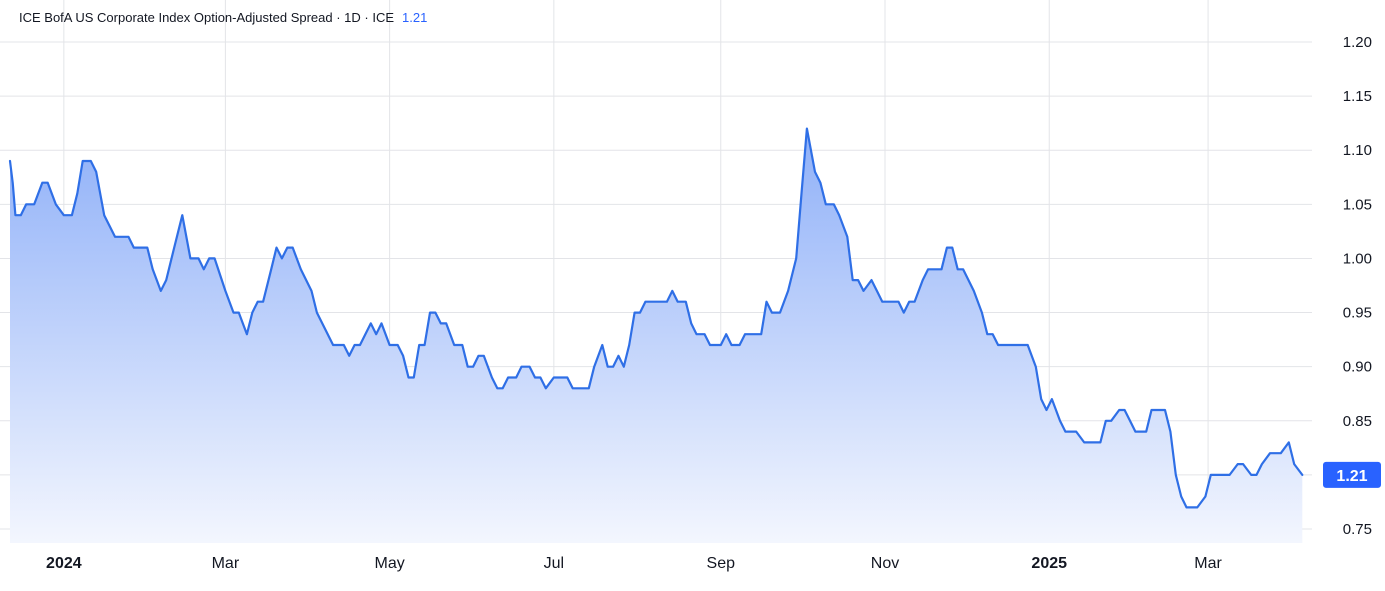 This screenshot has height=591, width=1385. I want to click on y-tick-label: 1.10, so click(1357, 150).